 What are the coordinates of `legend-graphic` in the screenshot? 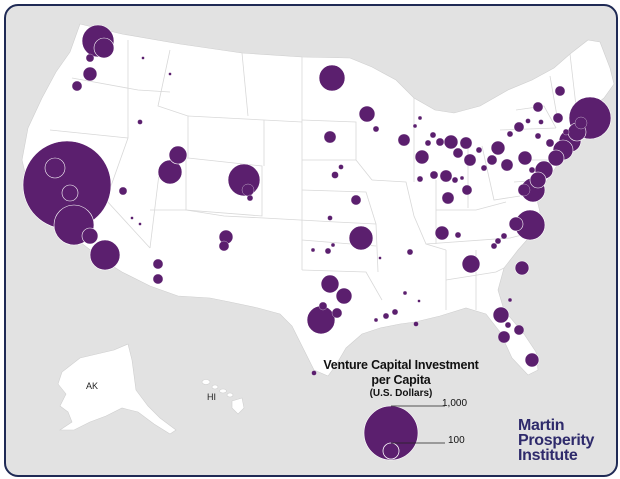 It's located at (404, 433).